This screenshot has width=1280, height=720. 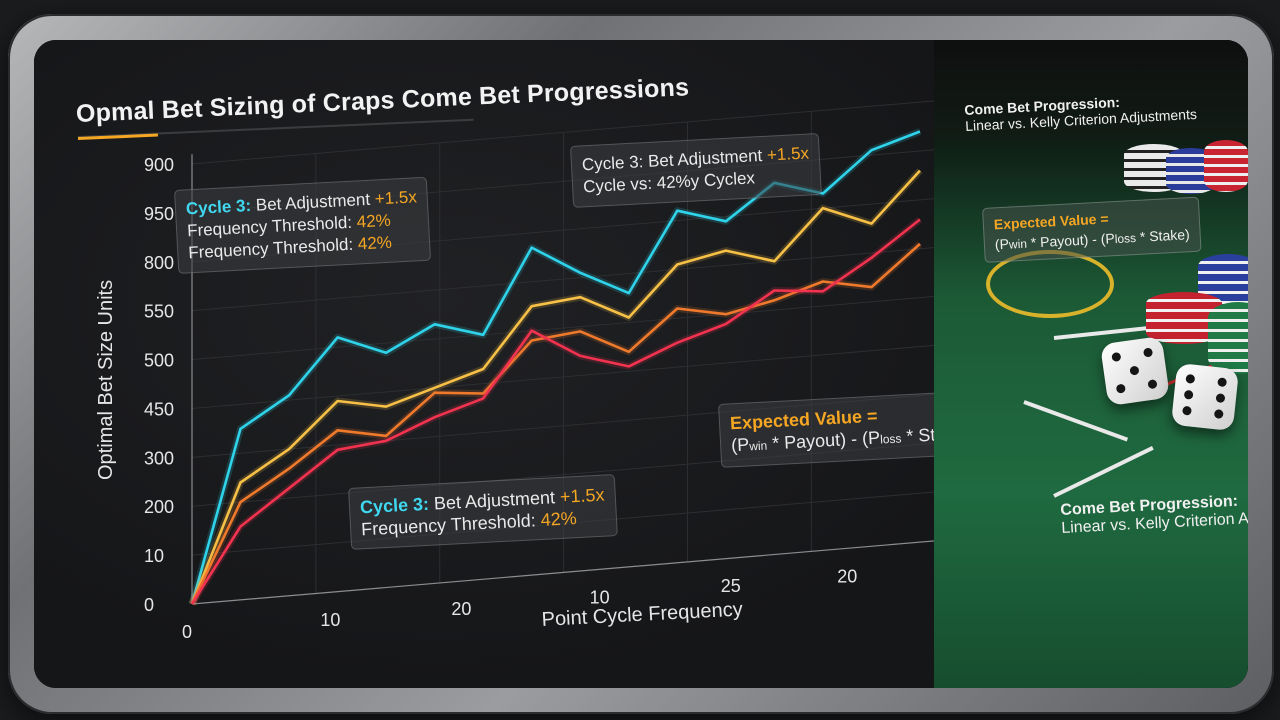 I want to click on box1-multiplier: +1.5x, so click(x=396, y=198).